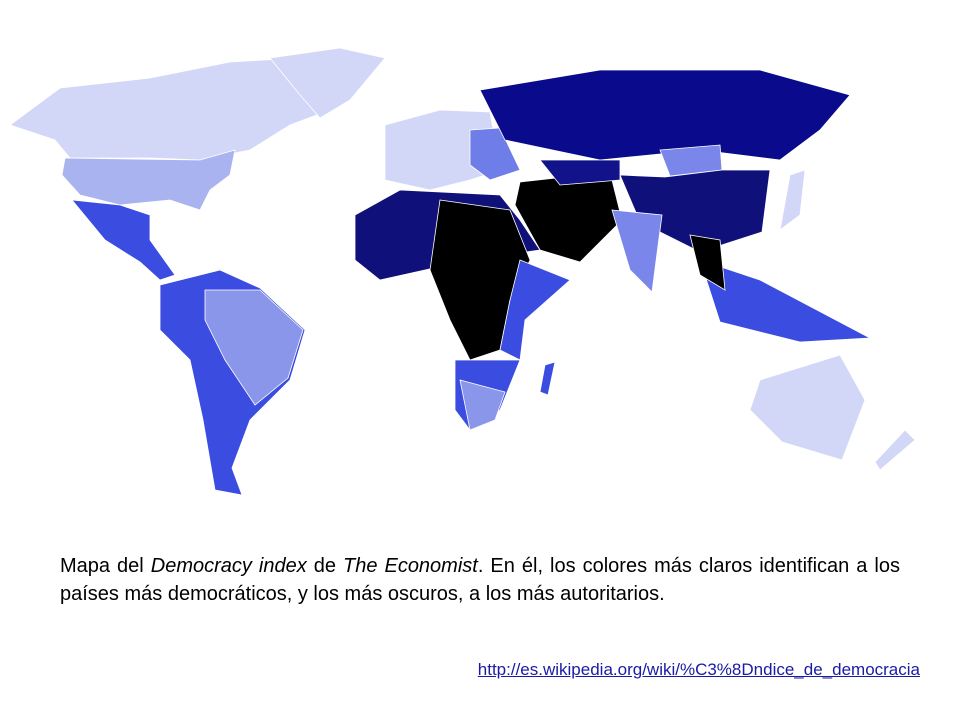  Describe the element at coordinates (495, 154) in the screenshot. I see `eastern-europe` at that location.